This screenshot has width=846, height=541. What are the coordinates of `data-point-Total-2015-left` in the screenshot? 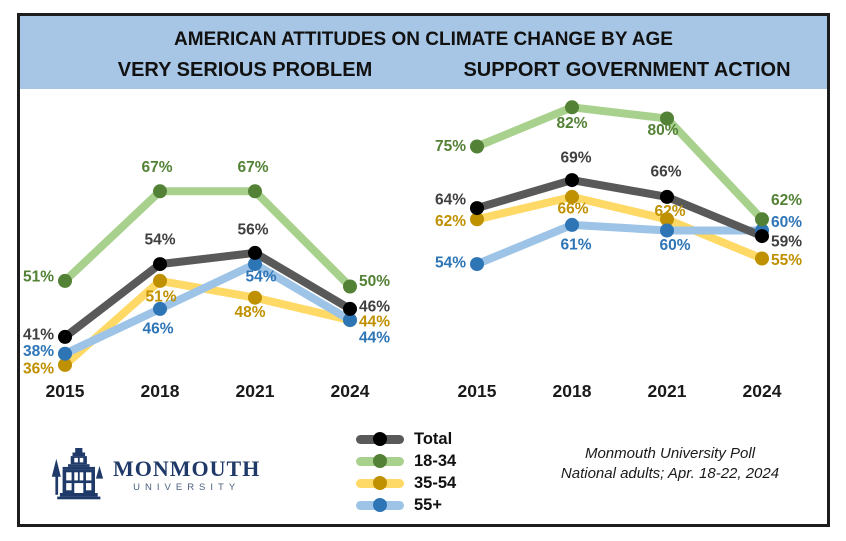 It's located at (65, 336).